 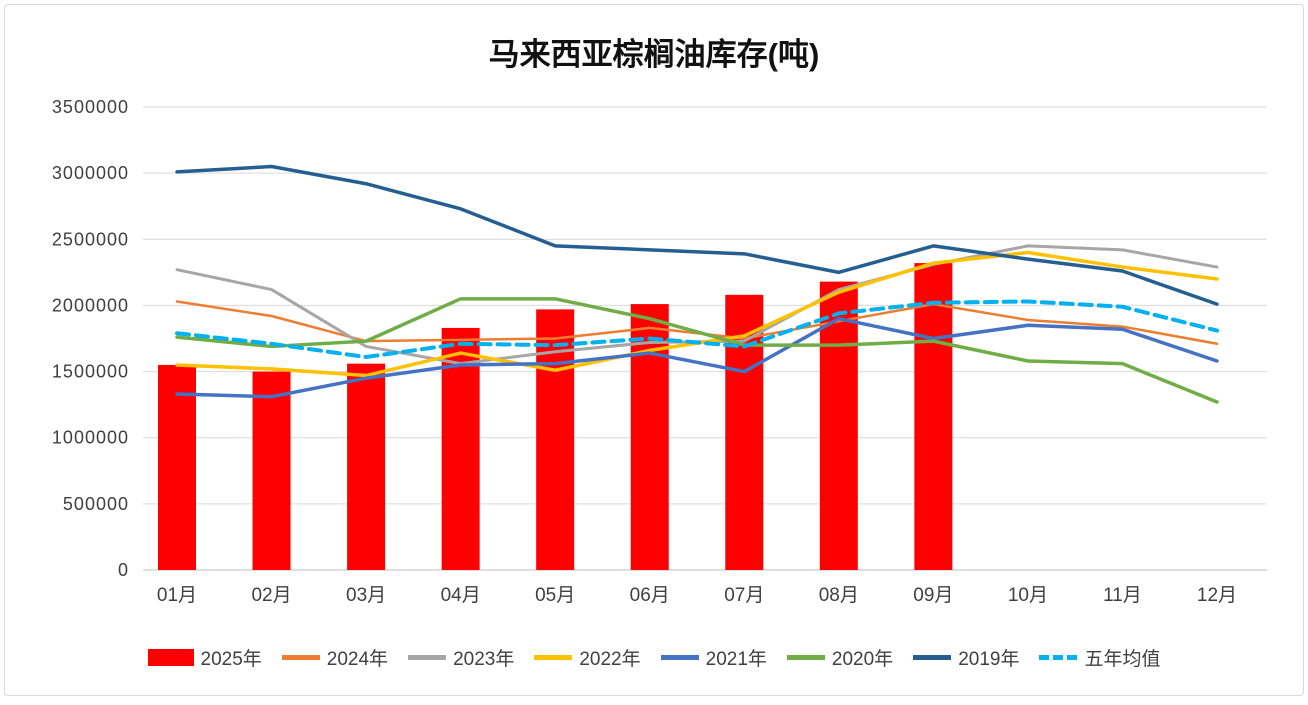 What do you see at coordinates (366, 595) in the screenshot?
I see `x-tick-label: 03月` at bounding box center [366, 595].